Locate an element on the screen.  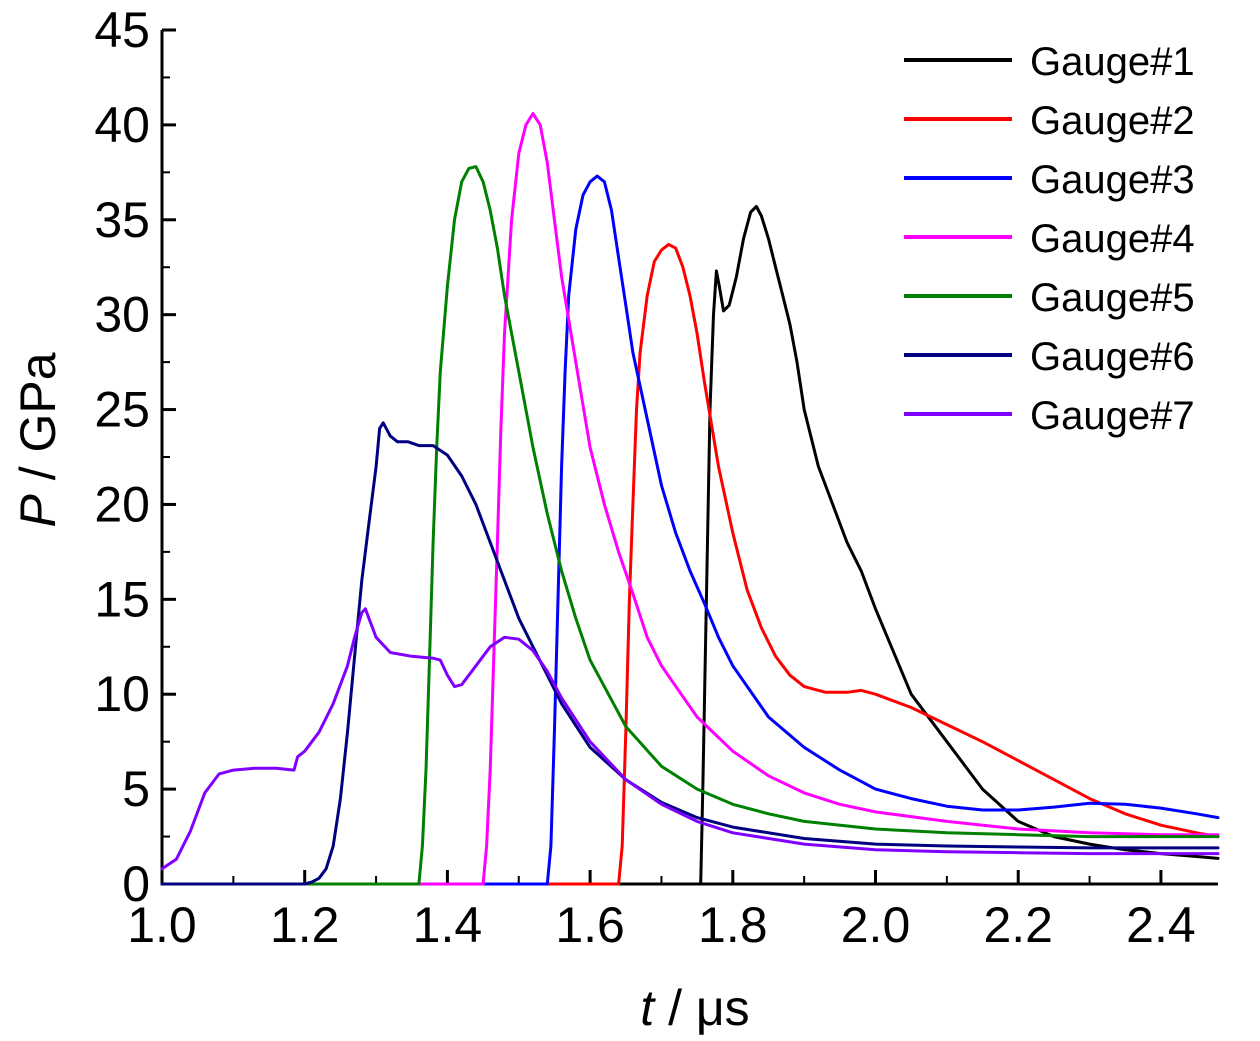
x-tick-label: 1.6 is located at coordinates (590, 925).